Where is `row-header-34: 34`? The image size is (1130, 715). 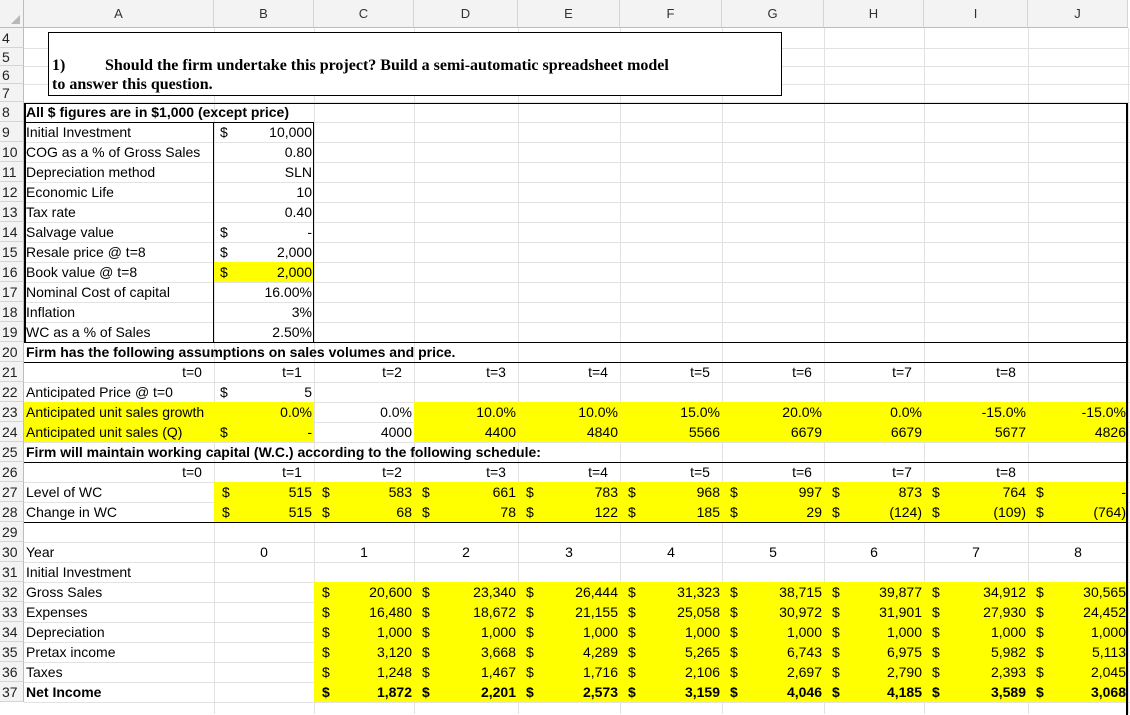 row-header-34: 34 is located at coordinates (12, 632).